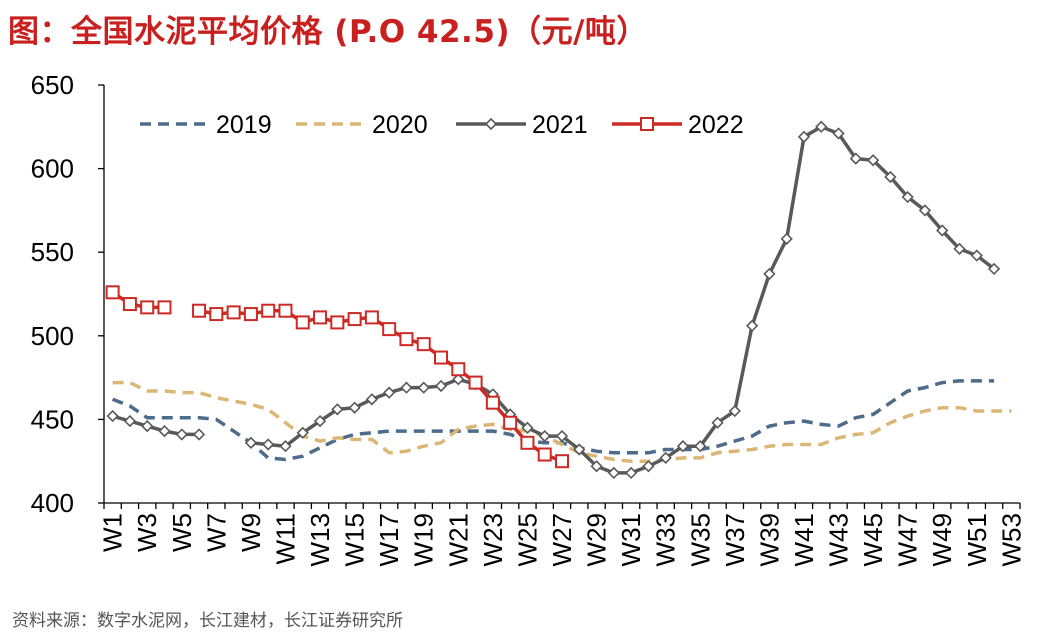  I want to click on legend-label: 2020, so click(400, 125).